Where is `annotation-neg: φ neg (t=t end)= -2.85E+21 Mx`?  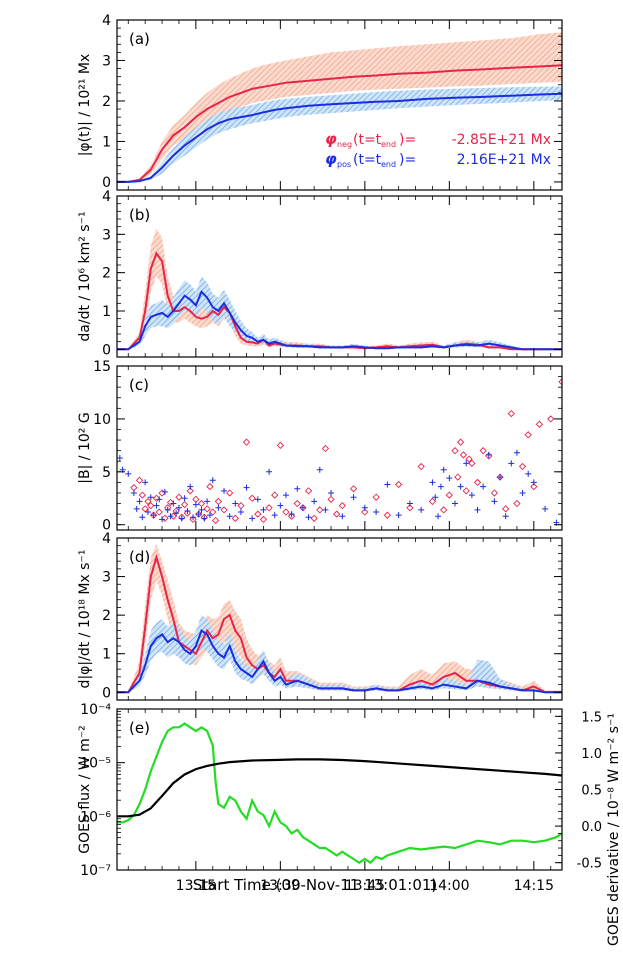 annotation-neg: φ neg (t=t end)= -2.85E+21 Mx is located at coordinates (438, 139).